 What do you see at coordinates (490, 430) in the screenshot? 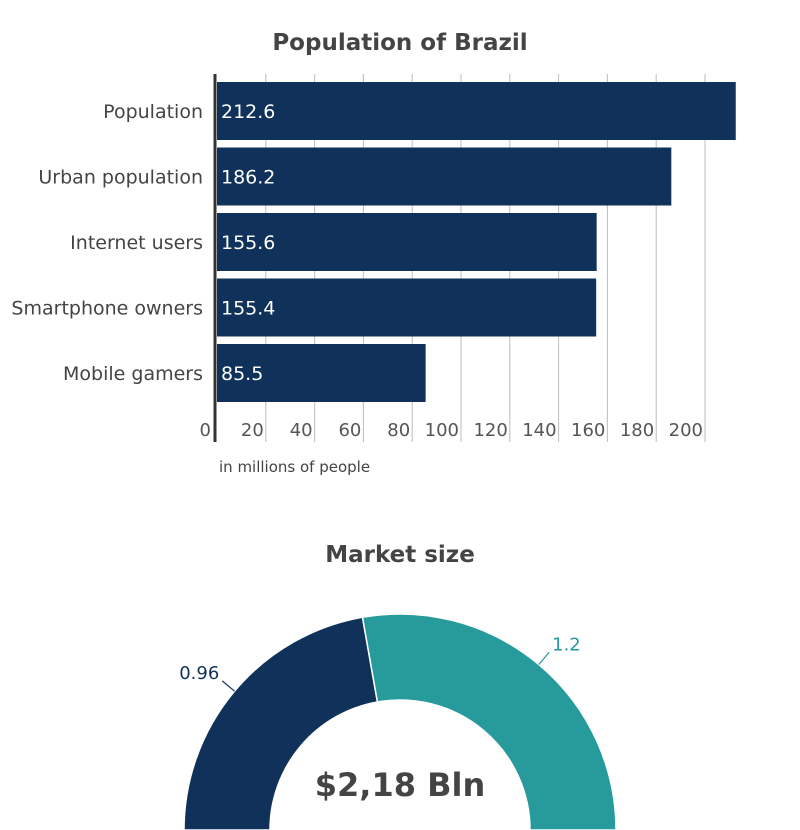
I see `x-tick-label: 120` at bounding box center [490, 430].